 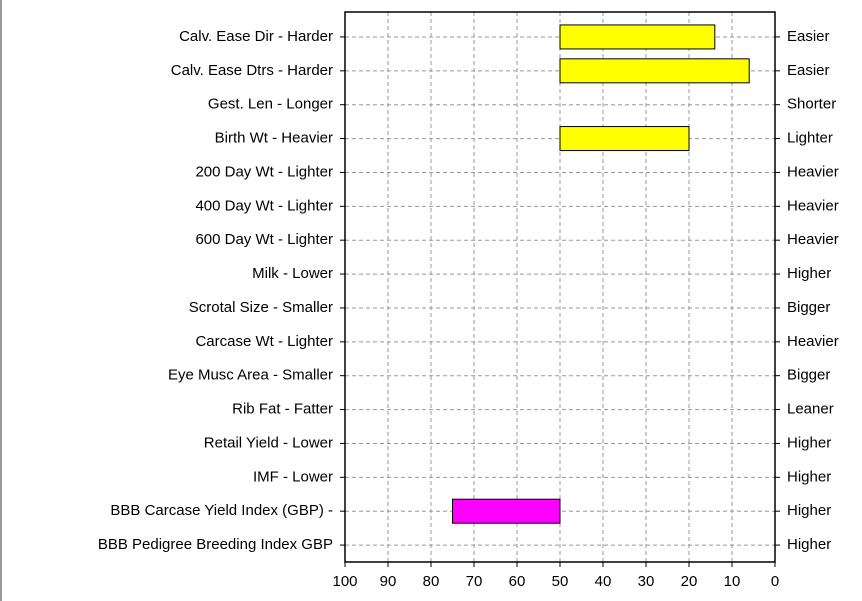 What do you see at coordinates (388, 581) in the screenshot?
I see `x-tick-label: 90` at bounding box center [388, 581].